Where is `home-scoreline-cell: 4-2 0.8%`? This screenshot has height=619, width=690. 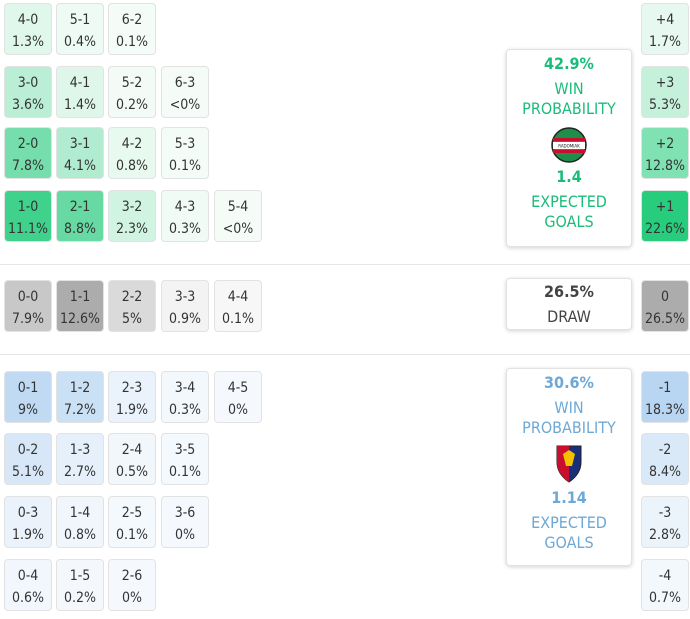 home-scoreline-cell: 4-2 0.8% is located at coordinates (132, 153).